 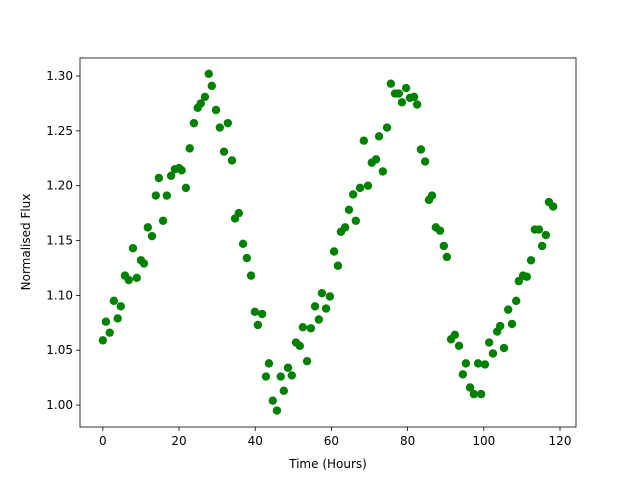 What do you see at coordinates (59, 295) in the screenshot?
I see `y-tick-label: 1.10` at bounding box center [59, 295].